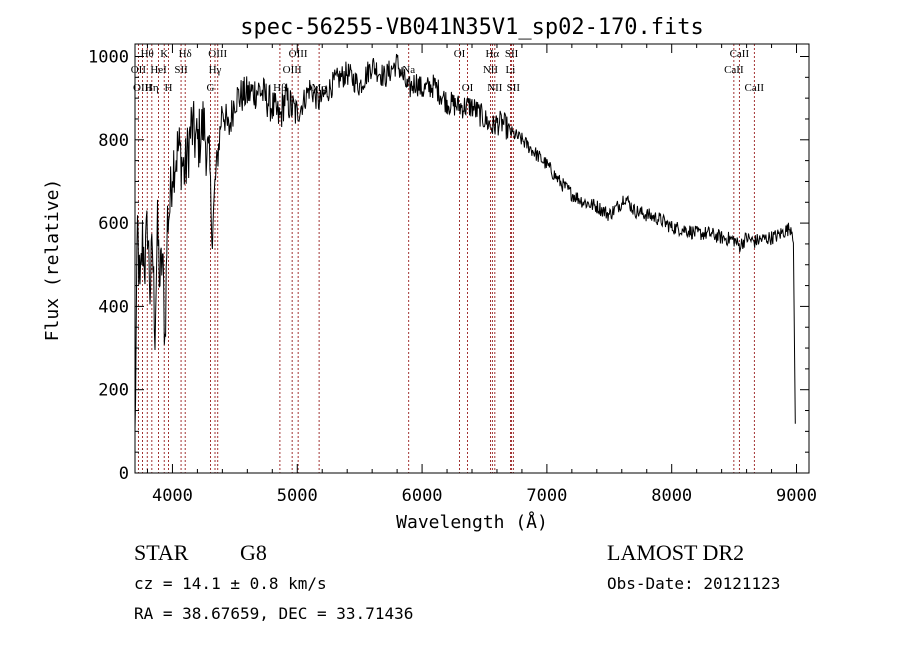 The height and width of the screenshot is (649, 900). Describe the element at coordinates (511, 70) in the screenshot. I see `line-label-Li: Li` at that location.